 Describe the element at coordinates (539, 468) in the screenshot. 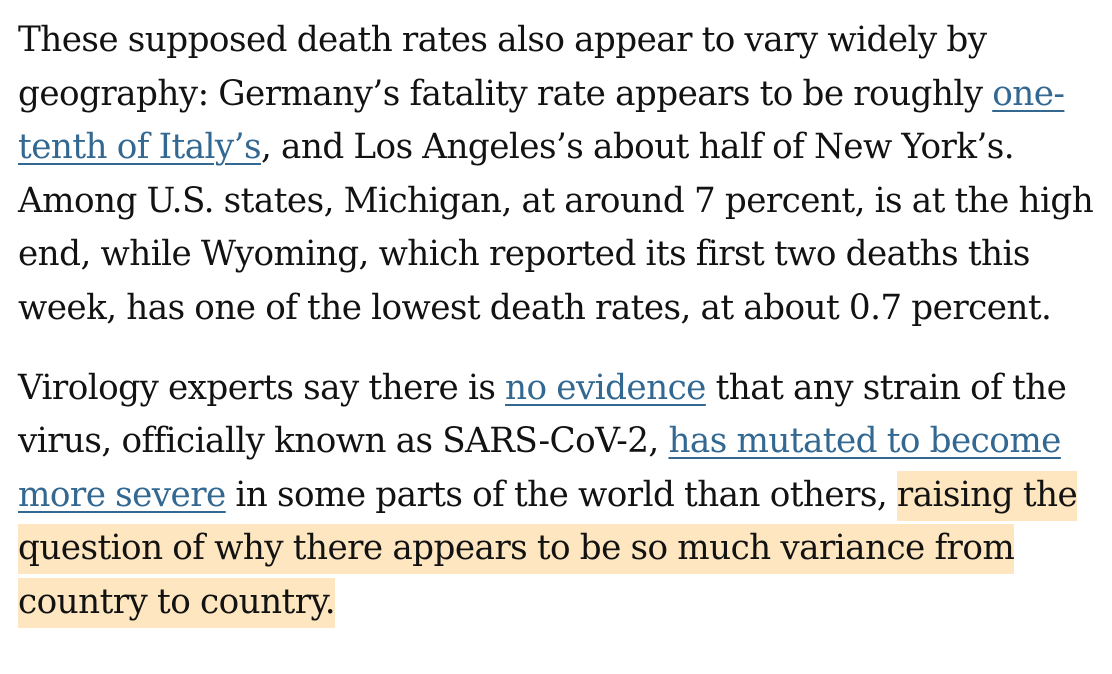

I see `link-has-mutated: has mutated to become more severe` at that location.